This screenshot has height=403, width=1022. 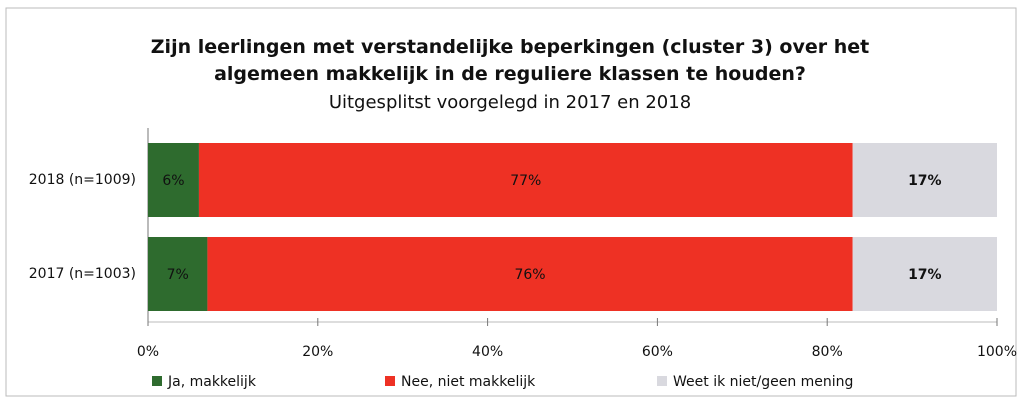 What do you see at coordinates (317, 352) in the screenshot?
I see `x-tick-label: 20%` at bounding box center [317, 352].